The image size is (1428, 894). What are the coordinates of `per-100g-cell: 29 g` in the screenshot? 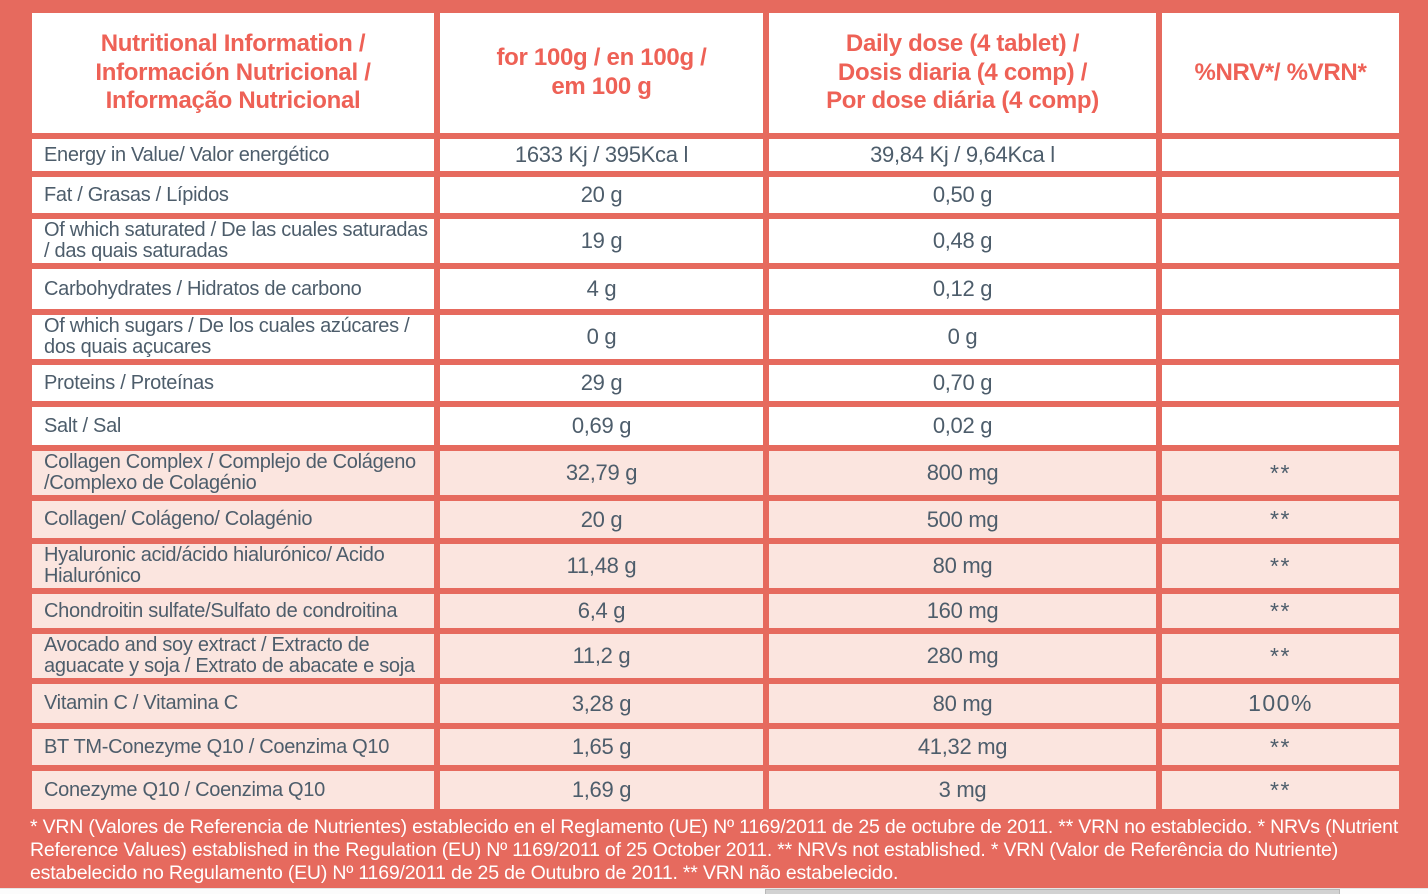 It's located at (601, 383).